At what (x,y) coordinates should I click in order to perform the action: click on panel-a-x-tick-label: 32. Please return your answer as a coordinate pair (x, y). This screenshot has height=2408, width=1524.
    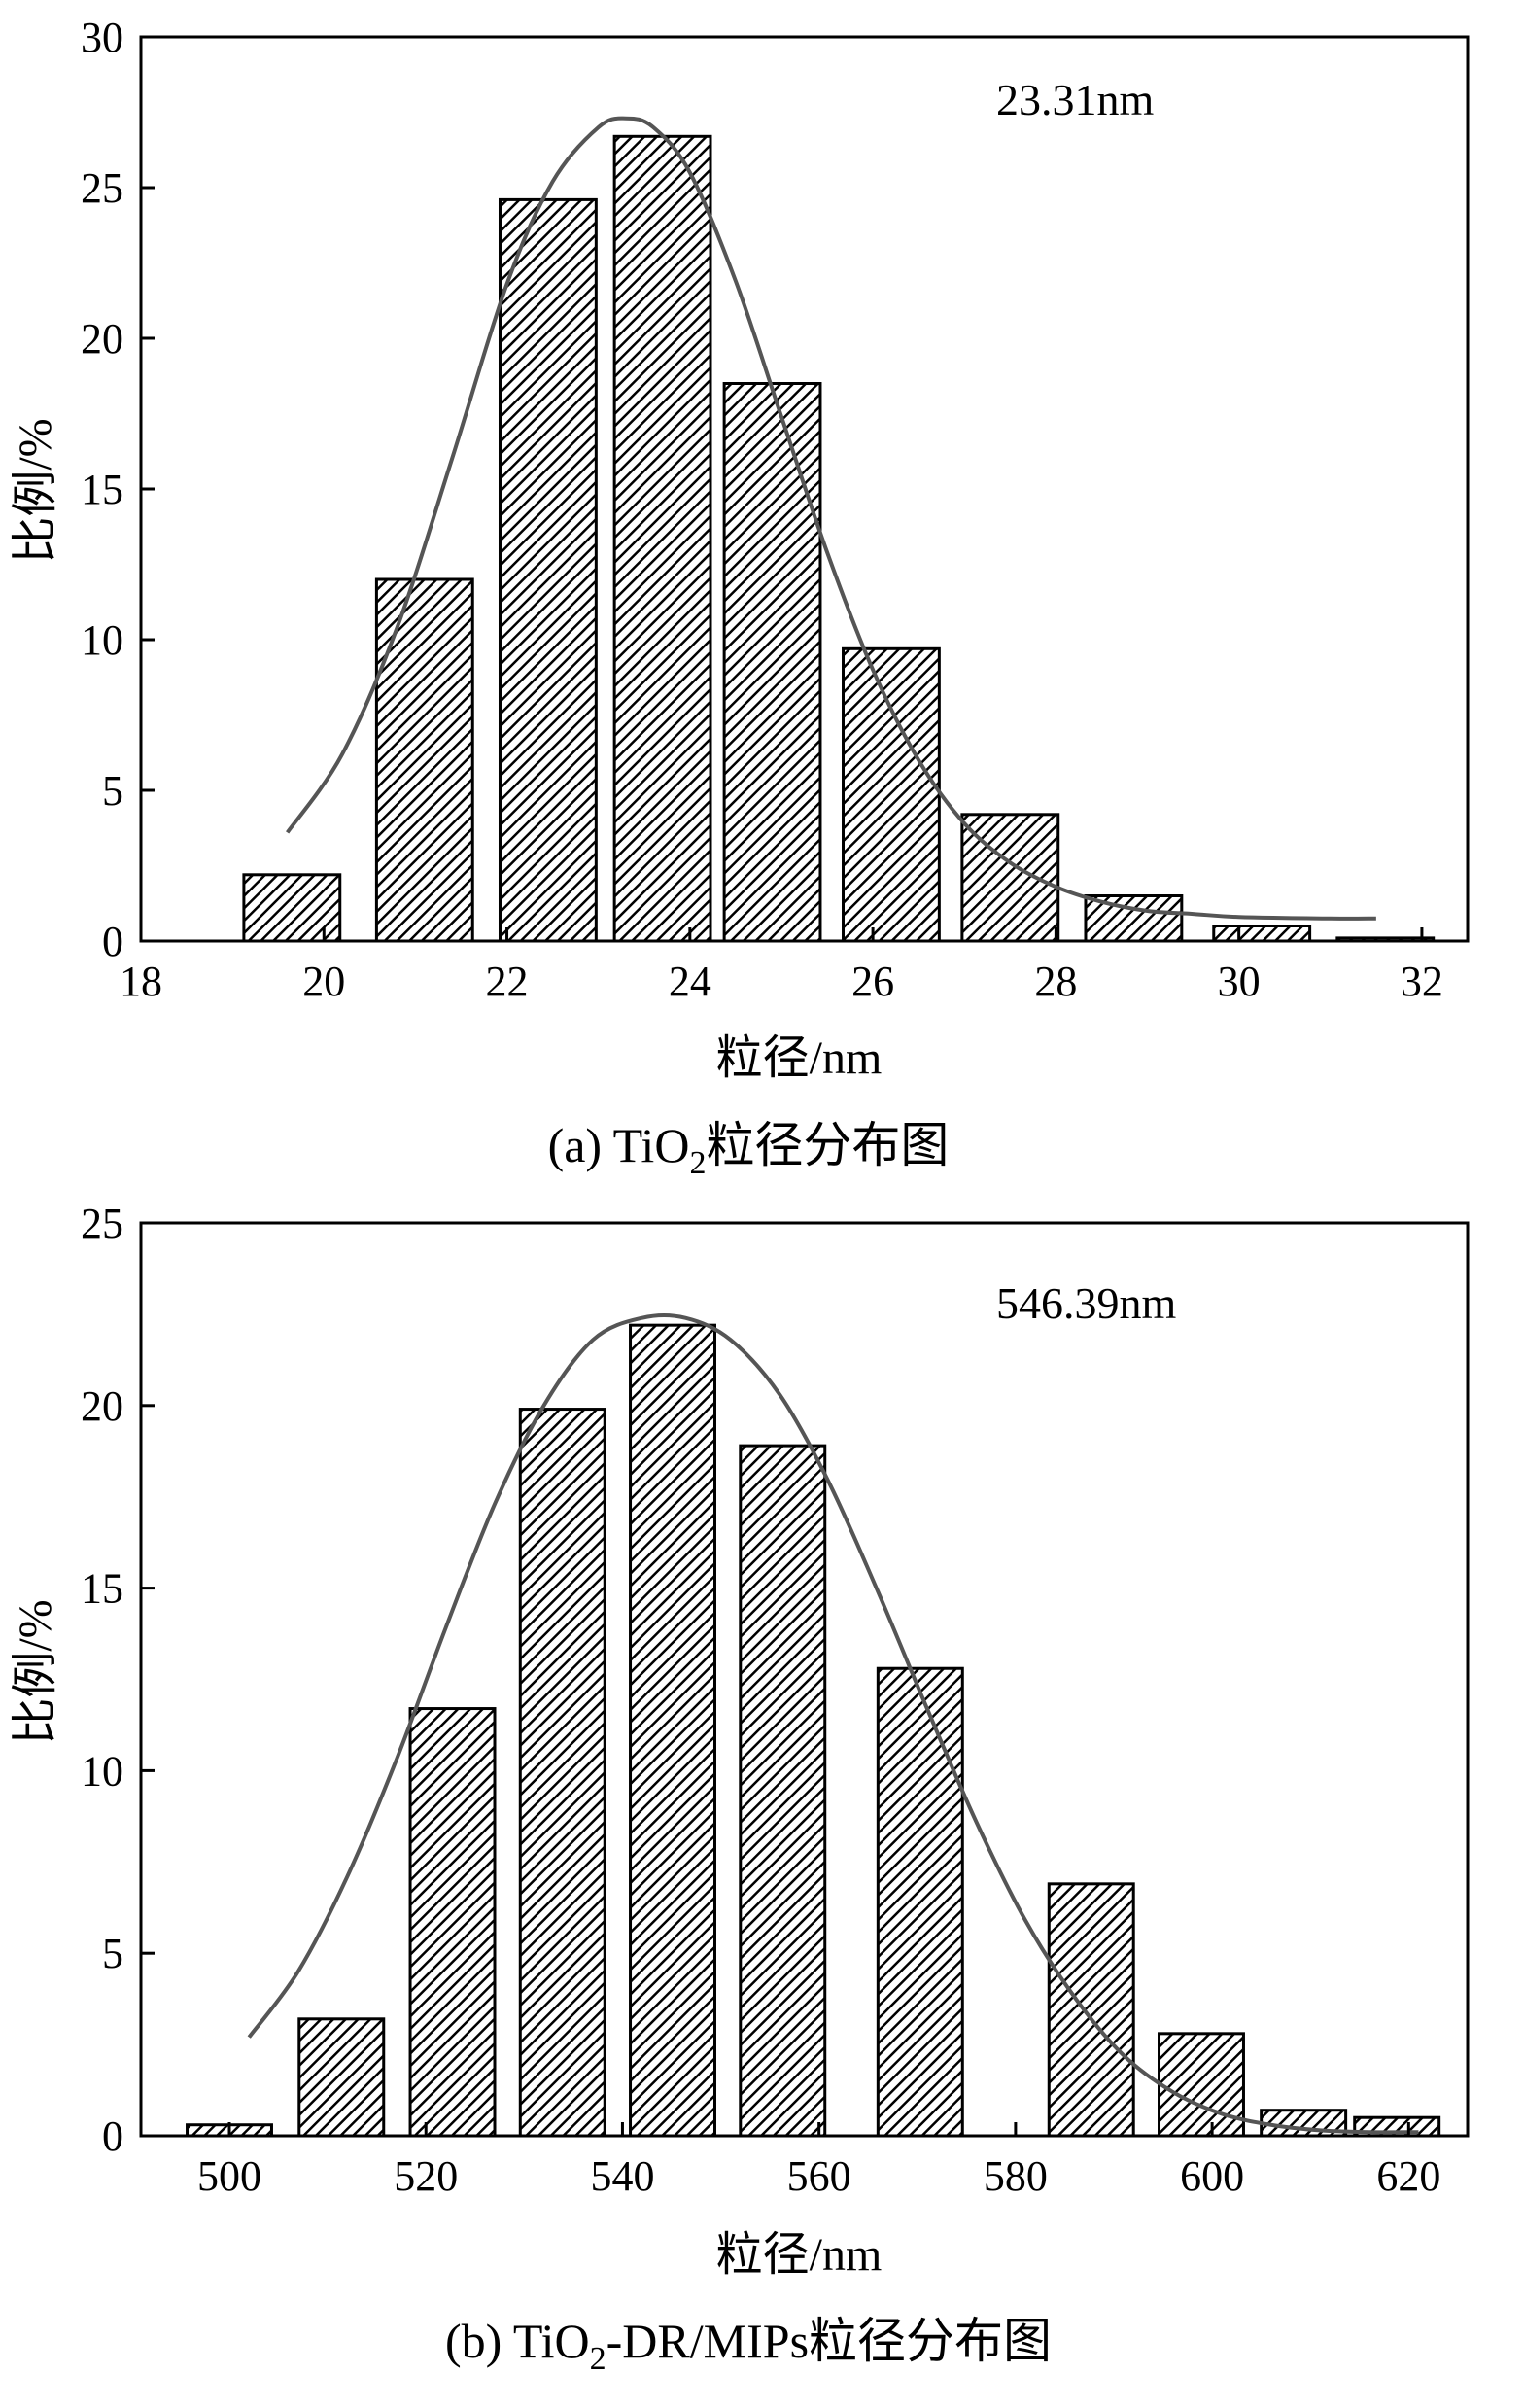
    Looking at the image, I should click on (1422, 981).